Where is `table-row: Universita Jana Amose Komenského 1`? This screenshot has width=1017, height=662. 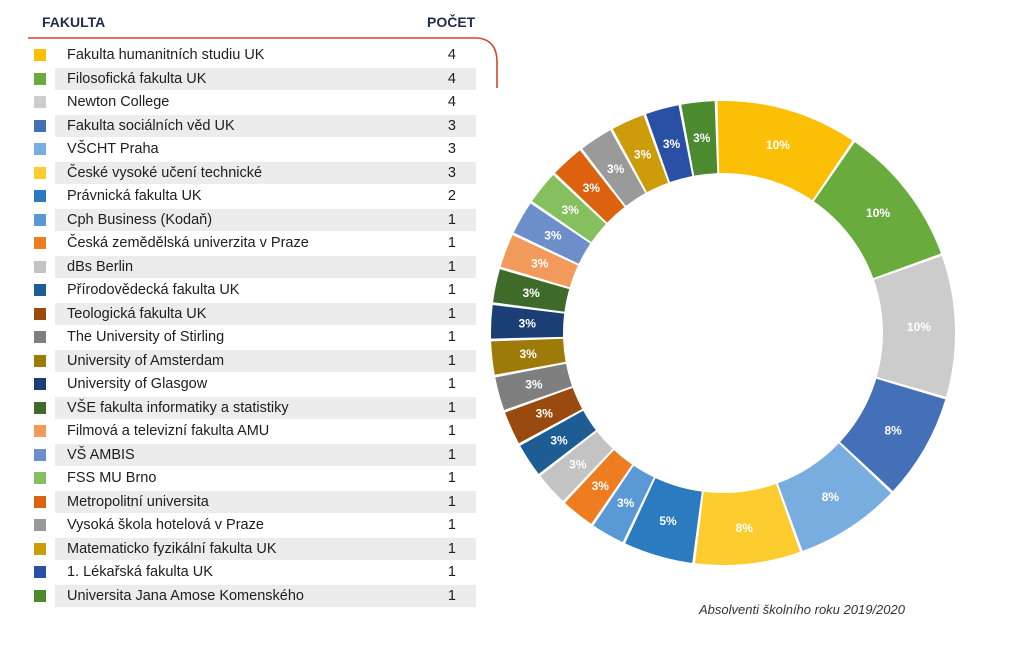 table-row: Universita Jana Amose Komenského 1 is located at coordinates (252, 596).